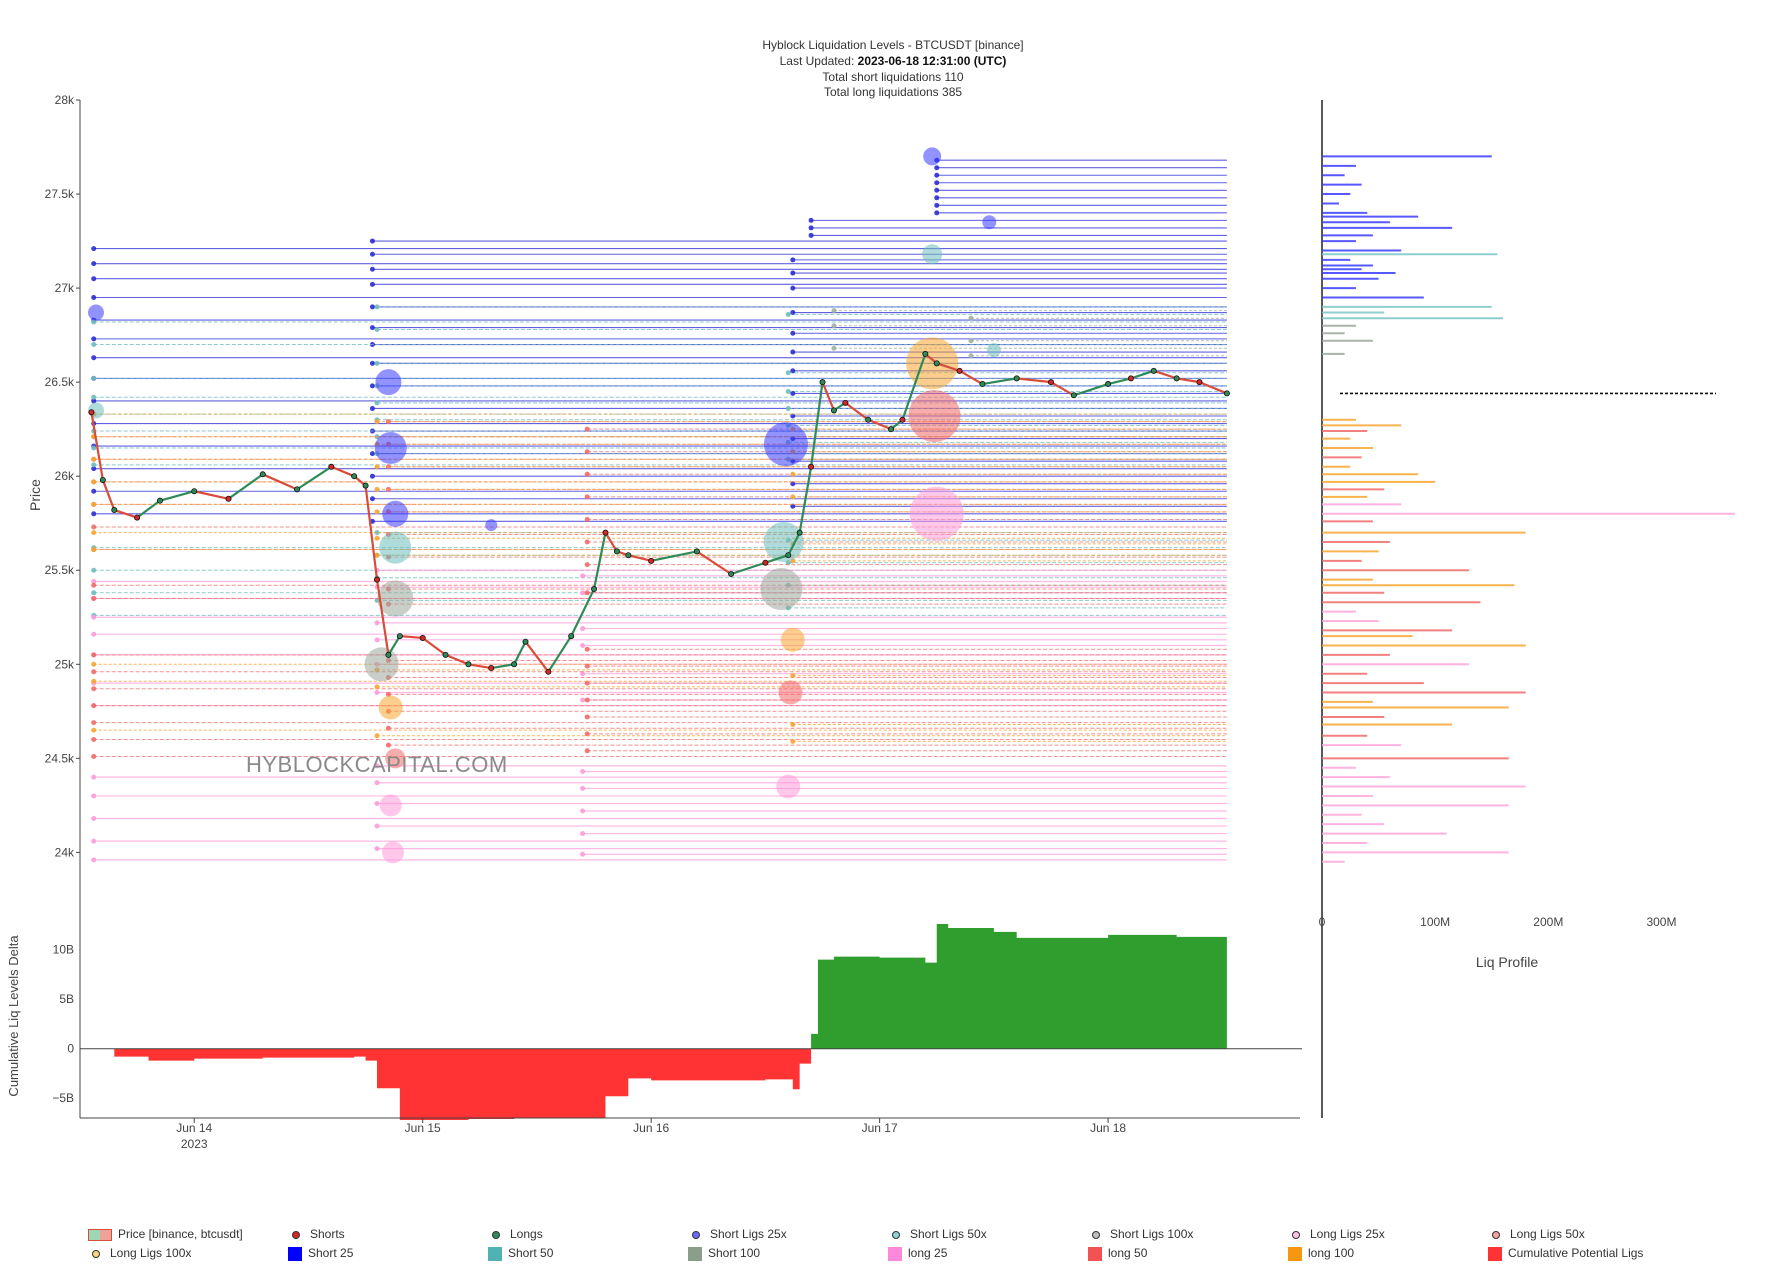 The width and height of the screenshot is (1786, 1277). I want to click on legend-item: Short 50, so click(520, 1254).